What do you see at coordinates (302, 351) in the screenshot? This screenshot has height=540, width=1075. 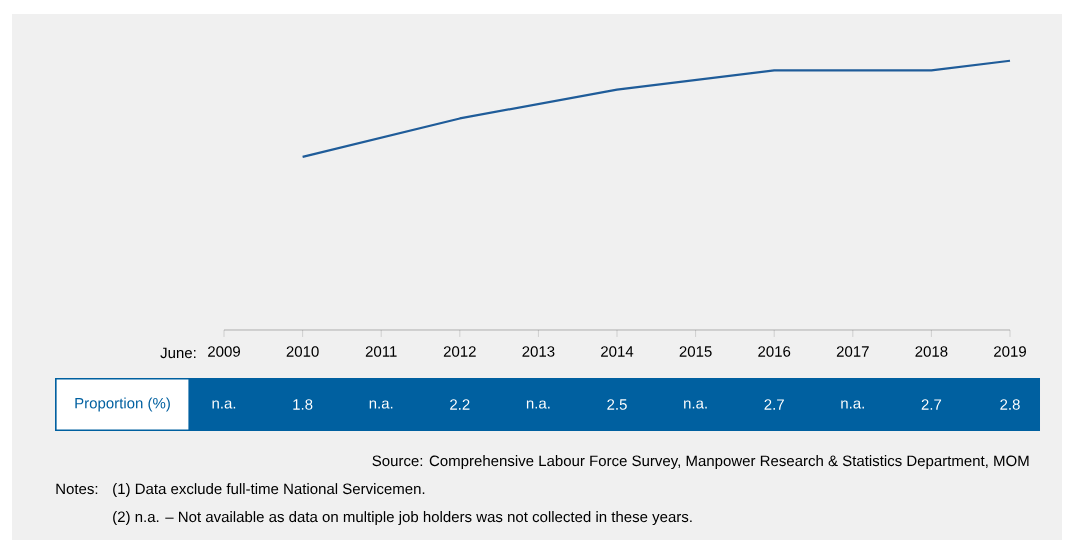 I see `x-tick-label: 2010` at bounding box center [302, 351].